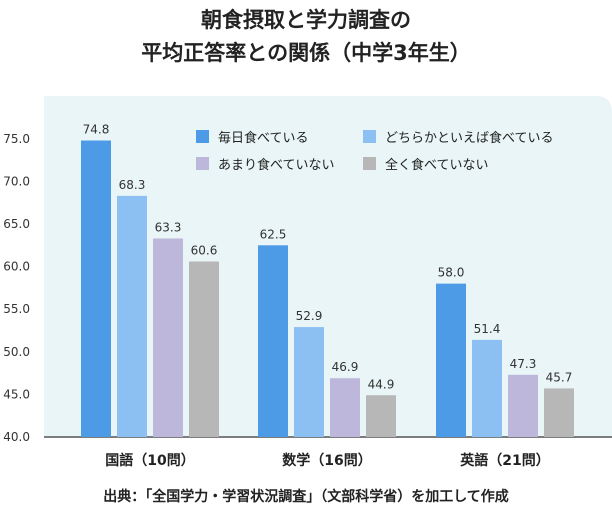 This screenshot has width=612, height=508. What do you see at coordinates (16, 267) in the screenshot?
I see `y-tick-label: 60.0` at bounding box center [16, 267].